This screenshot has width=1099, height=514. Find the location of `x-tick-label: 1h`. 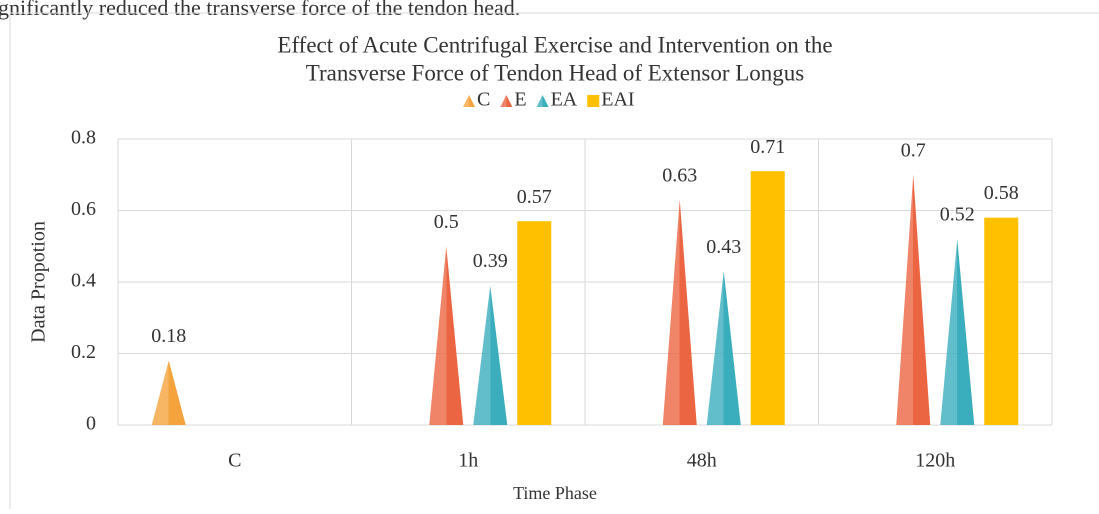

x-tick-label: 1h is located at coordinates (468, 461).